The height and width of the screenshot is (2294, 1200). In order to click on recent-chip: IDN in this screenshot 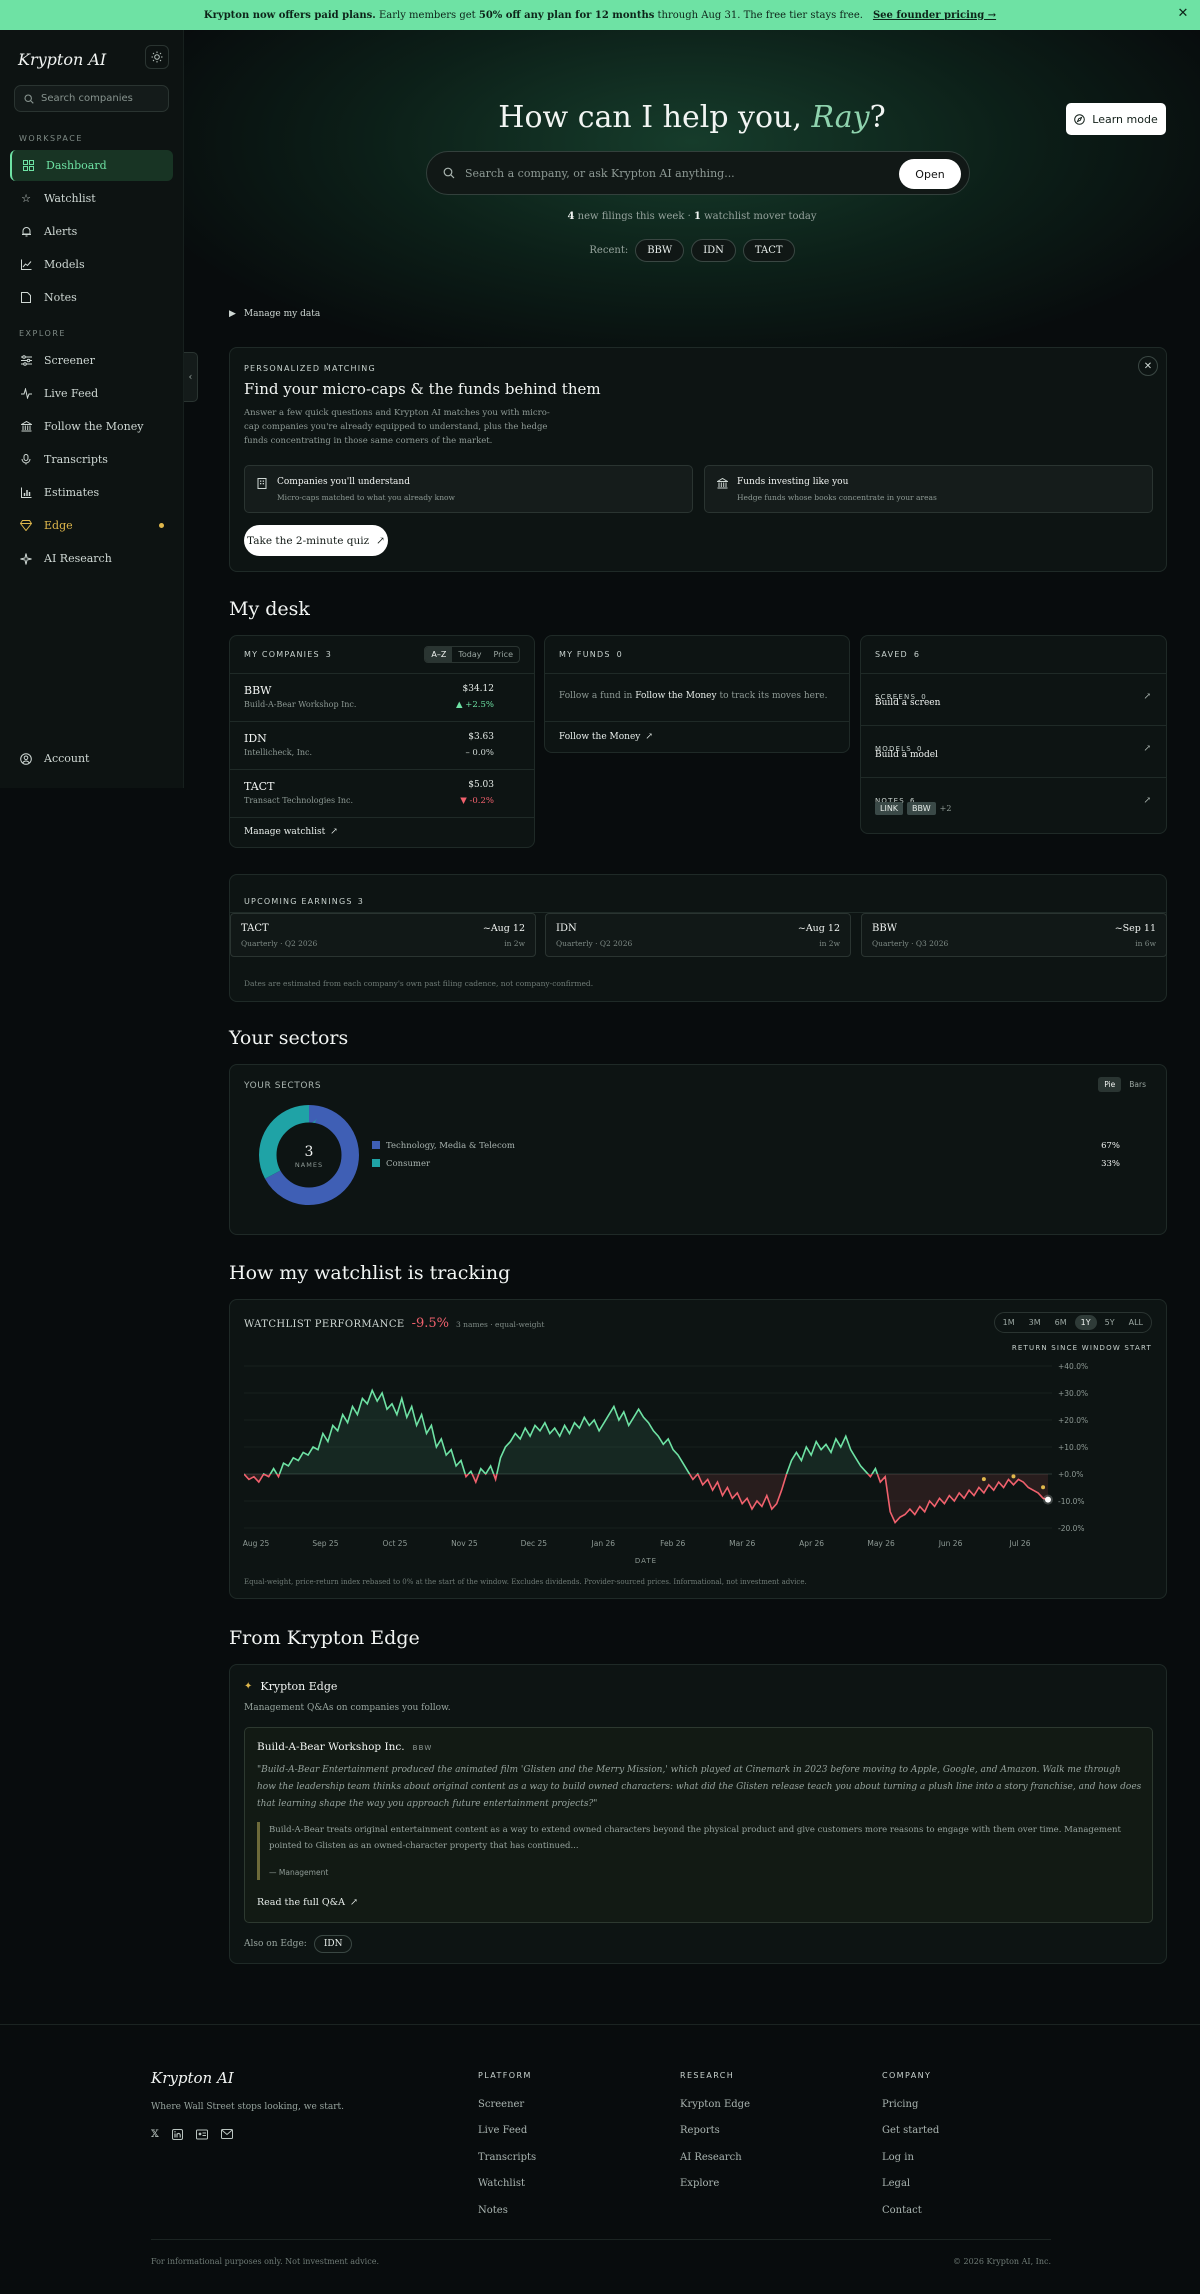, I will do `click(713, 250)`.